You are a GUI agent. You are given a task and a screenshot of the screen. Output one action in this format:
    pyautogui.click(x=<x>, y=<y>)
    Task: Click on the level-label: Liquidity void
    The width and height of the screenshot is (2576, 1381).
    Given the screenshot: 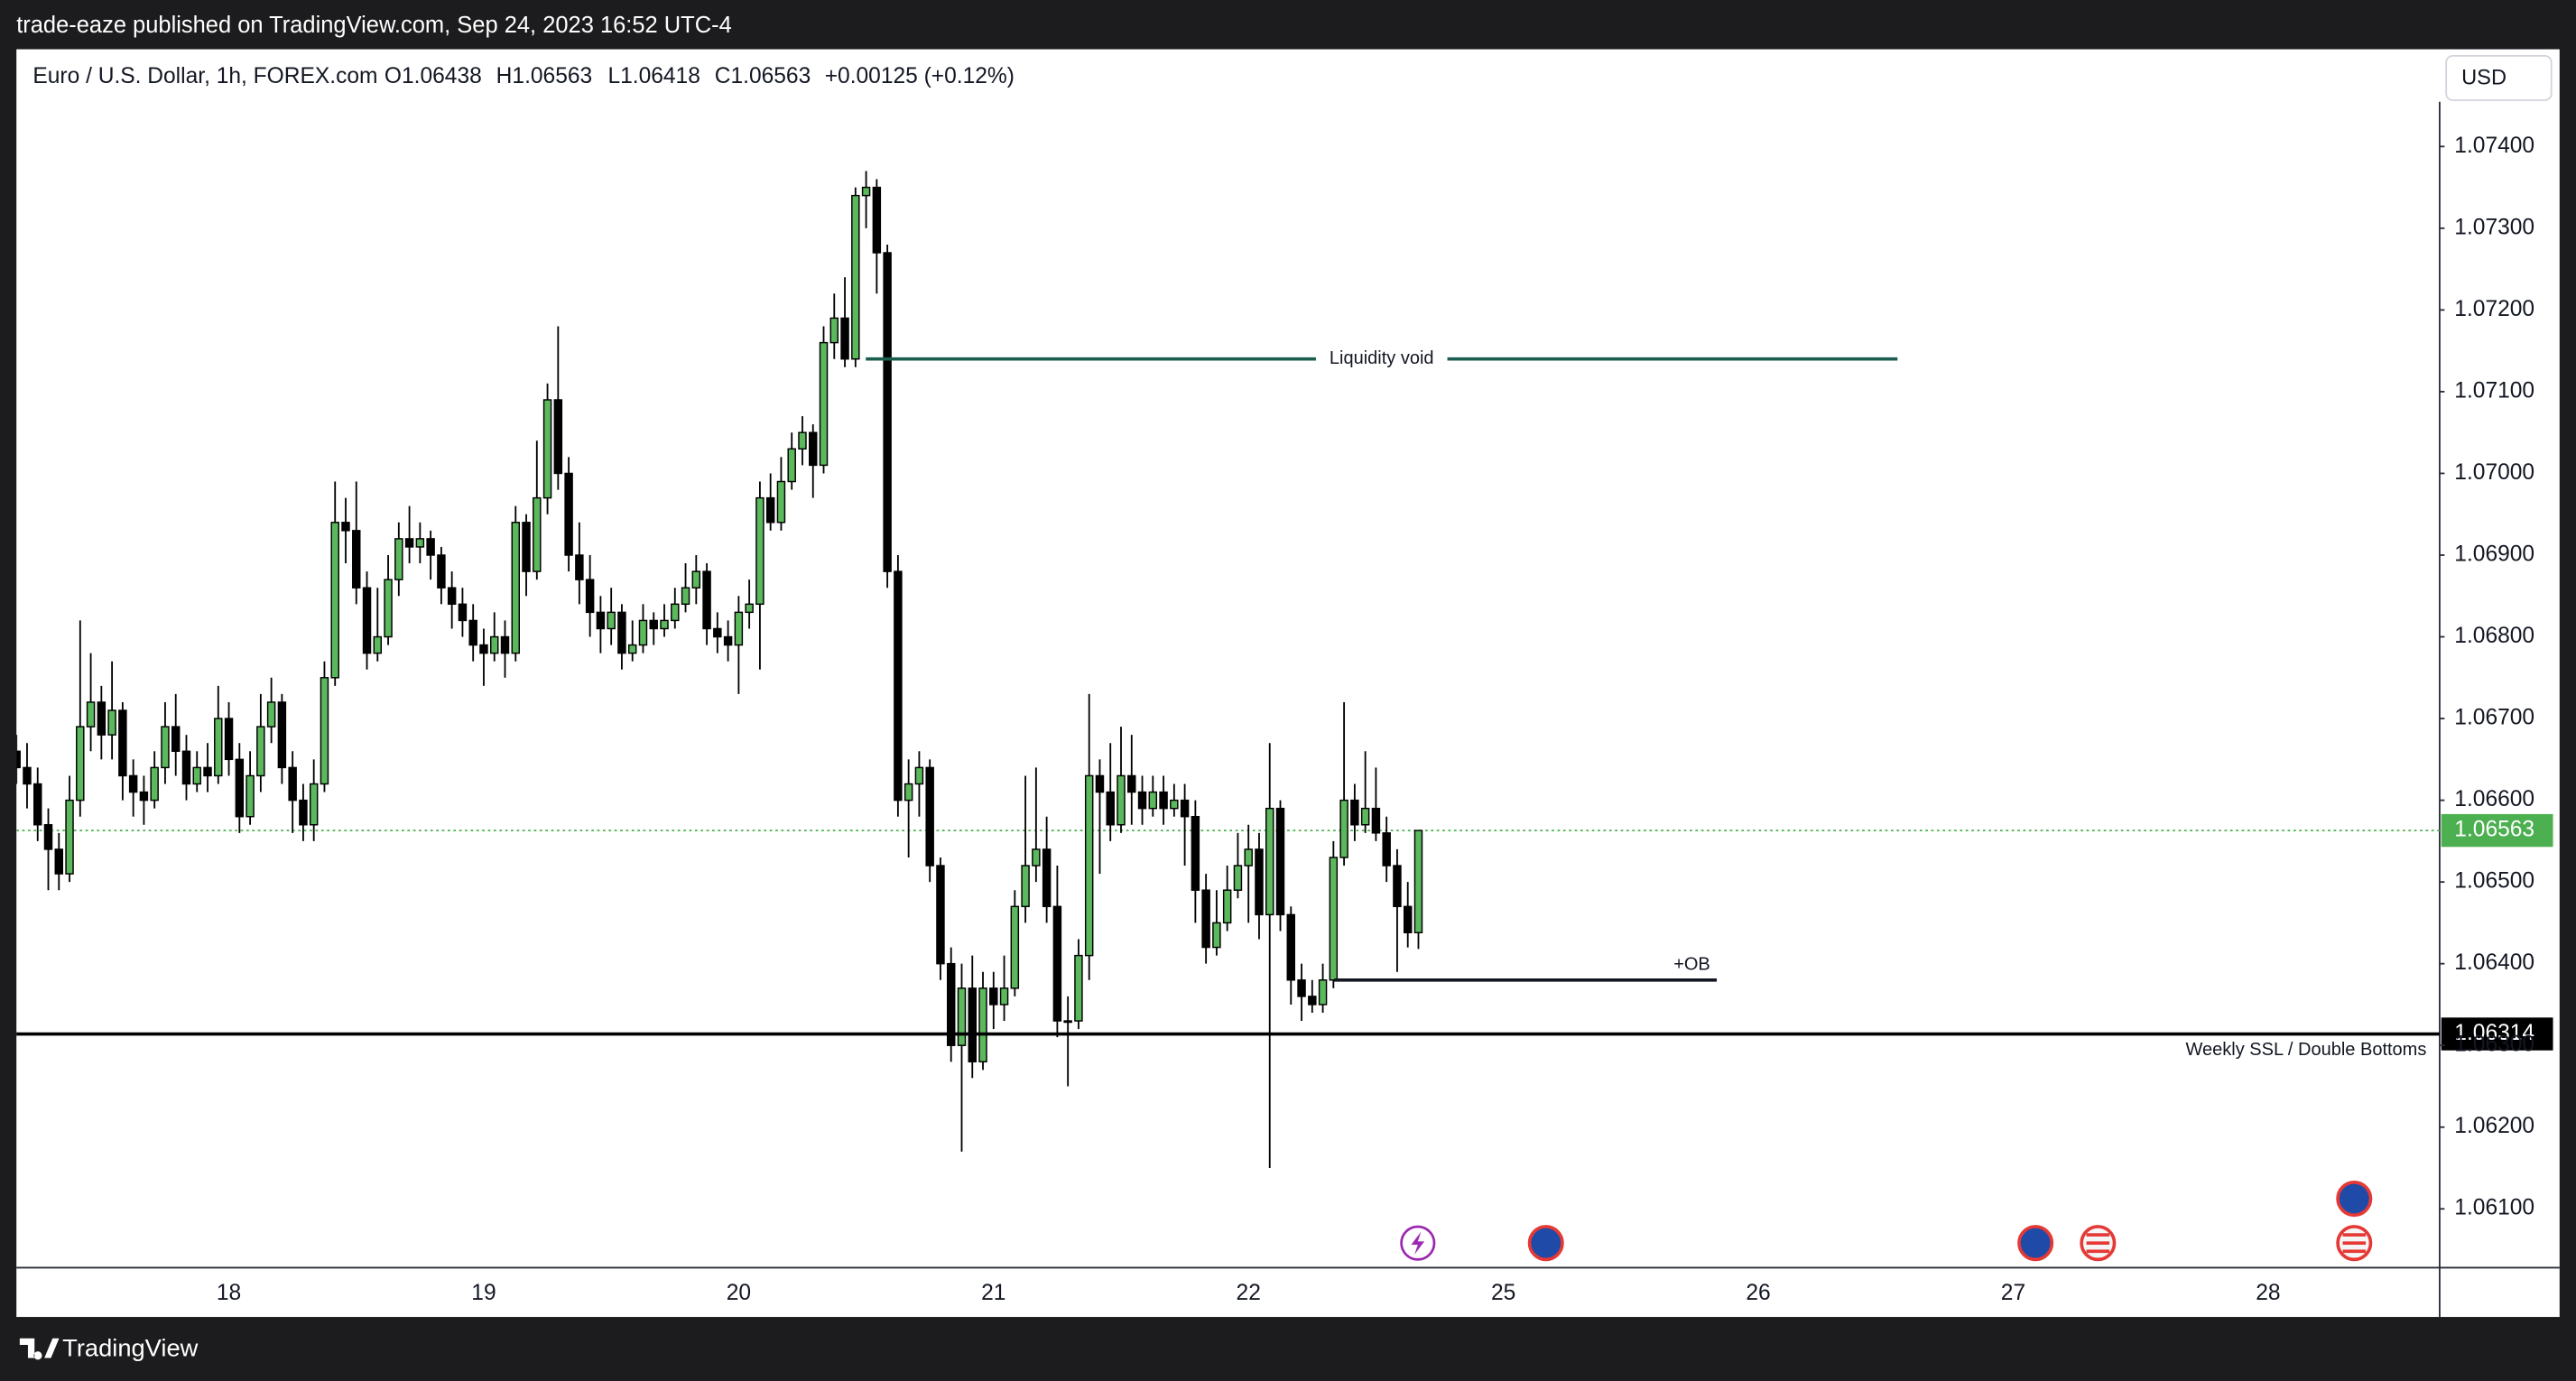 What is the action you would take?
    pyautogui.click(x=1382, y=358)
    